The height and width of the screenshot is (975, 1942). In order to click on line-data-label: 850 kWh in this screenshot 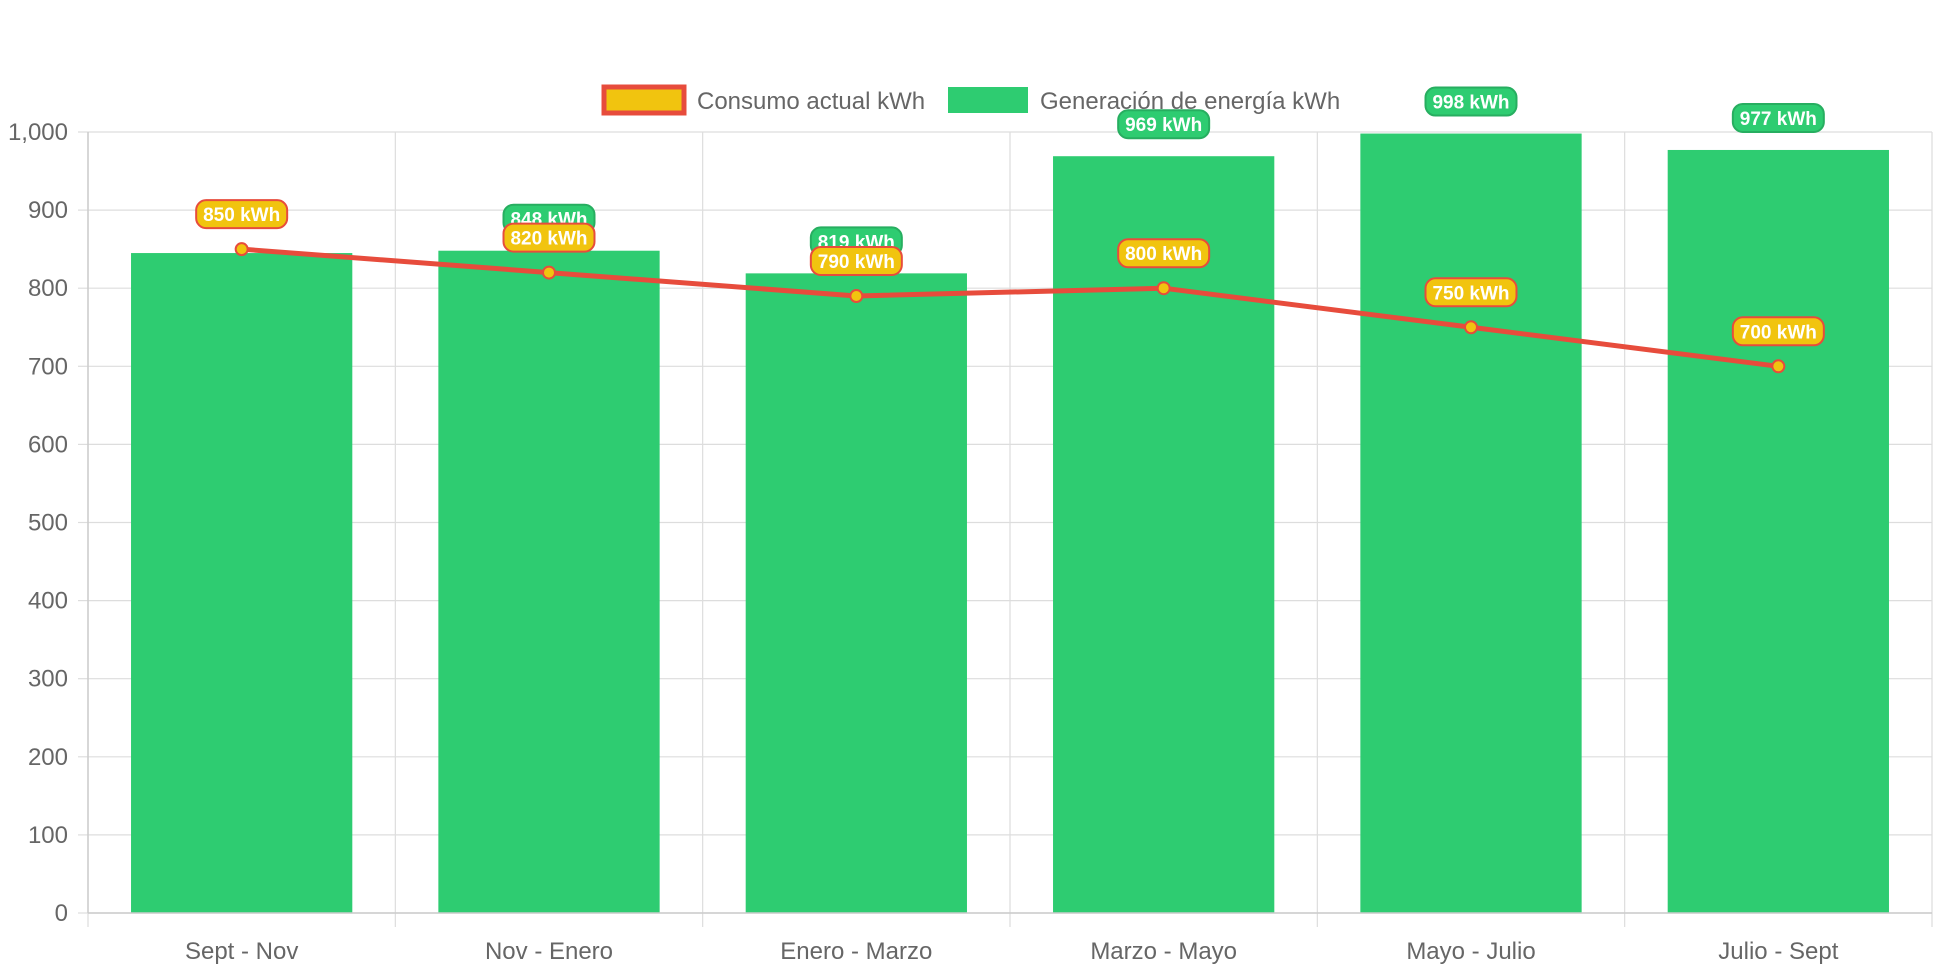, I will do `click(242, 214)`.